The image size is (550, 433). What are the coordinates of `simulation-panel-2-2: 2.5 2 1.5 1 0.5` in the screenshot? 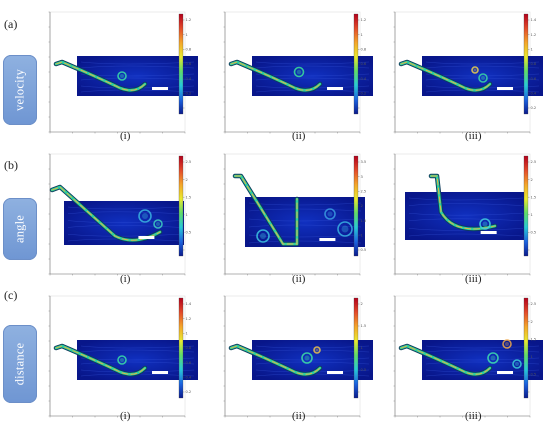 It's located at (468, 356).